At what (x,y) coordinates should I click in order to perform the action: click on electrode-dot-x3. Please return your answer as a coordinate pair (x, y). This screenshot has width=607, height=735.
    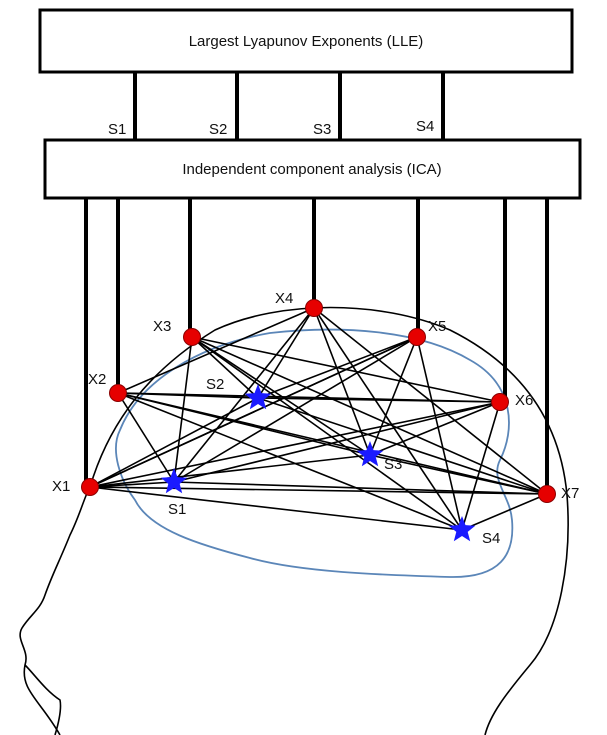
    Looking at the image, I should click on (192, 337).